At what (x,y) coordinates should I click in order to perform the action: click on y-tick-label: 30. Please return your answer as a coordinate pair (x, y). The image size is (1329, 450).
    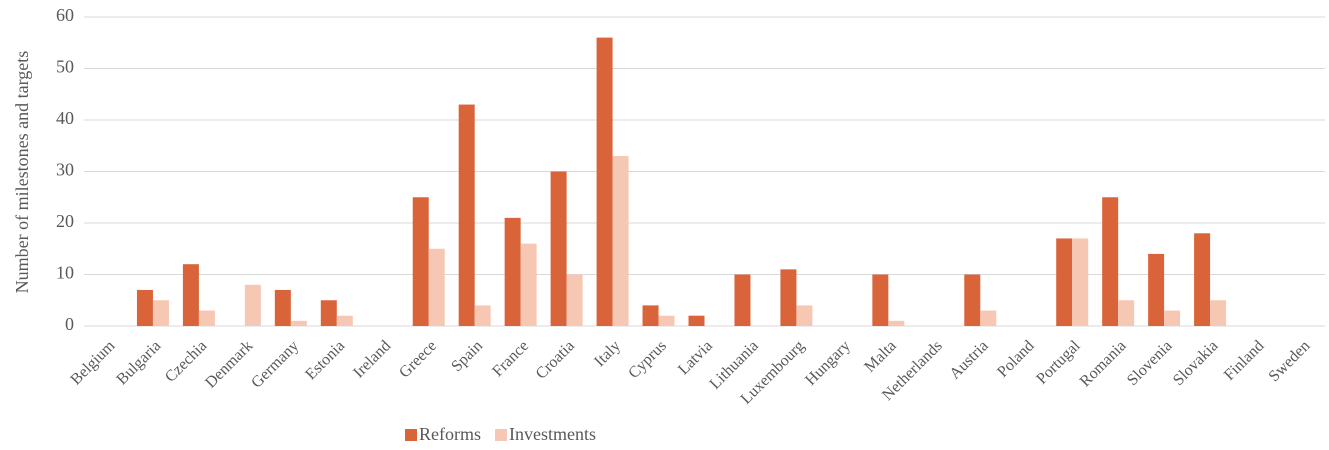
    Looking at the image, I should click on (65, 170).